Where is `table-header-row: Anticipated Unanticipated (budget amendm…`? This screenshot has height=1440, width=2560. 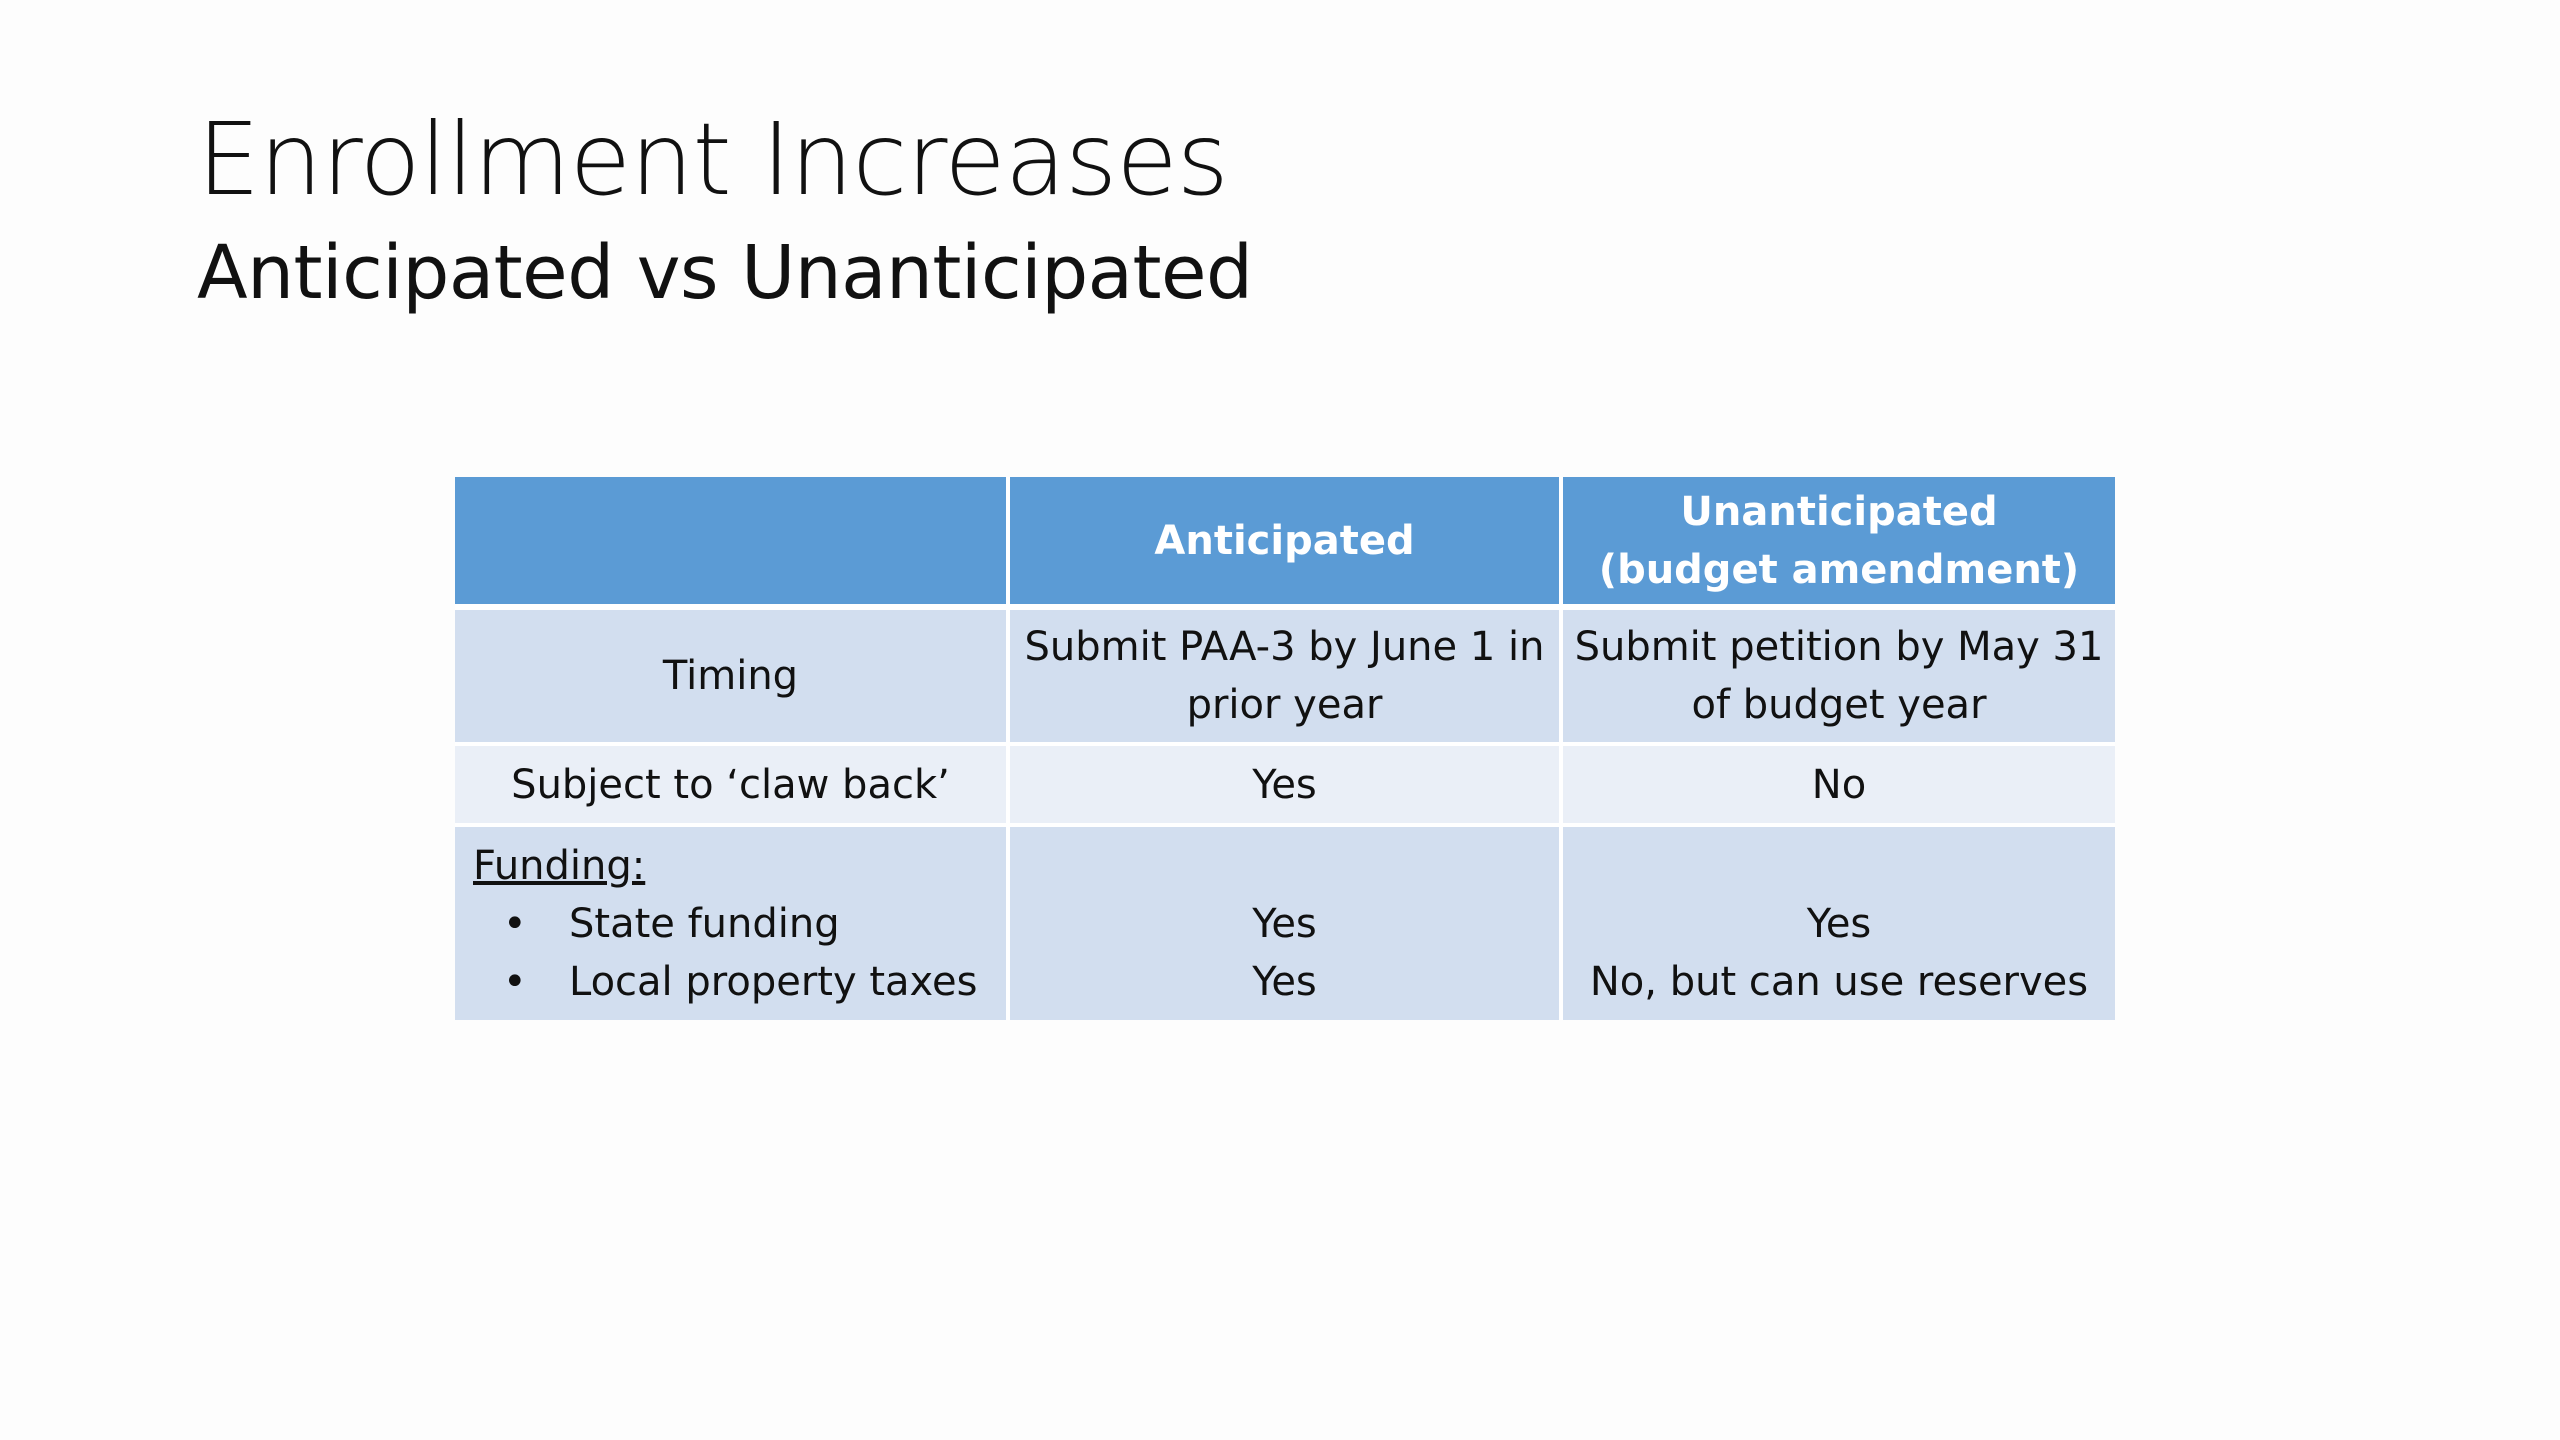 table-header-row: Anticipated Unanticipated (budget amendm… is located at coordinates (1285, 543).